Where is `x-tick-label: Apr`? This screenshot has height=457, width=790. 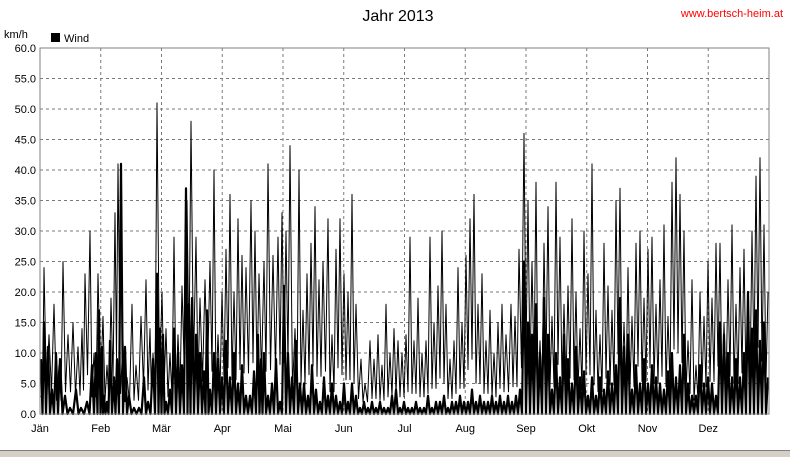
x-tick-label: Apr is located at coordinates (222, 429).